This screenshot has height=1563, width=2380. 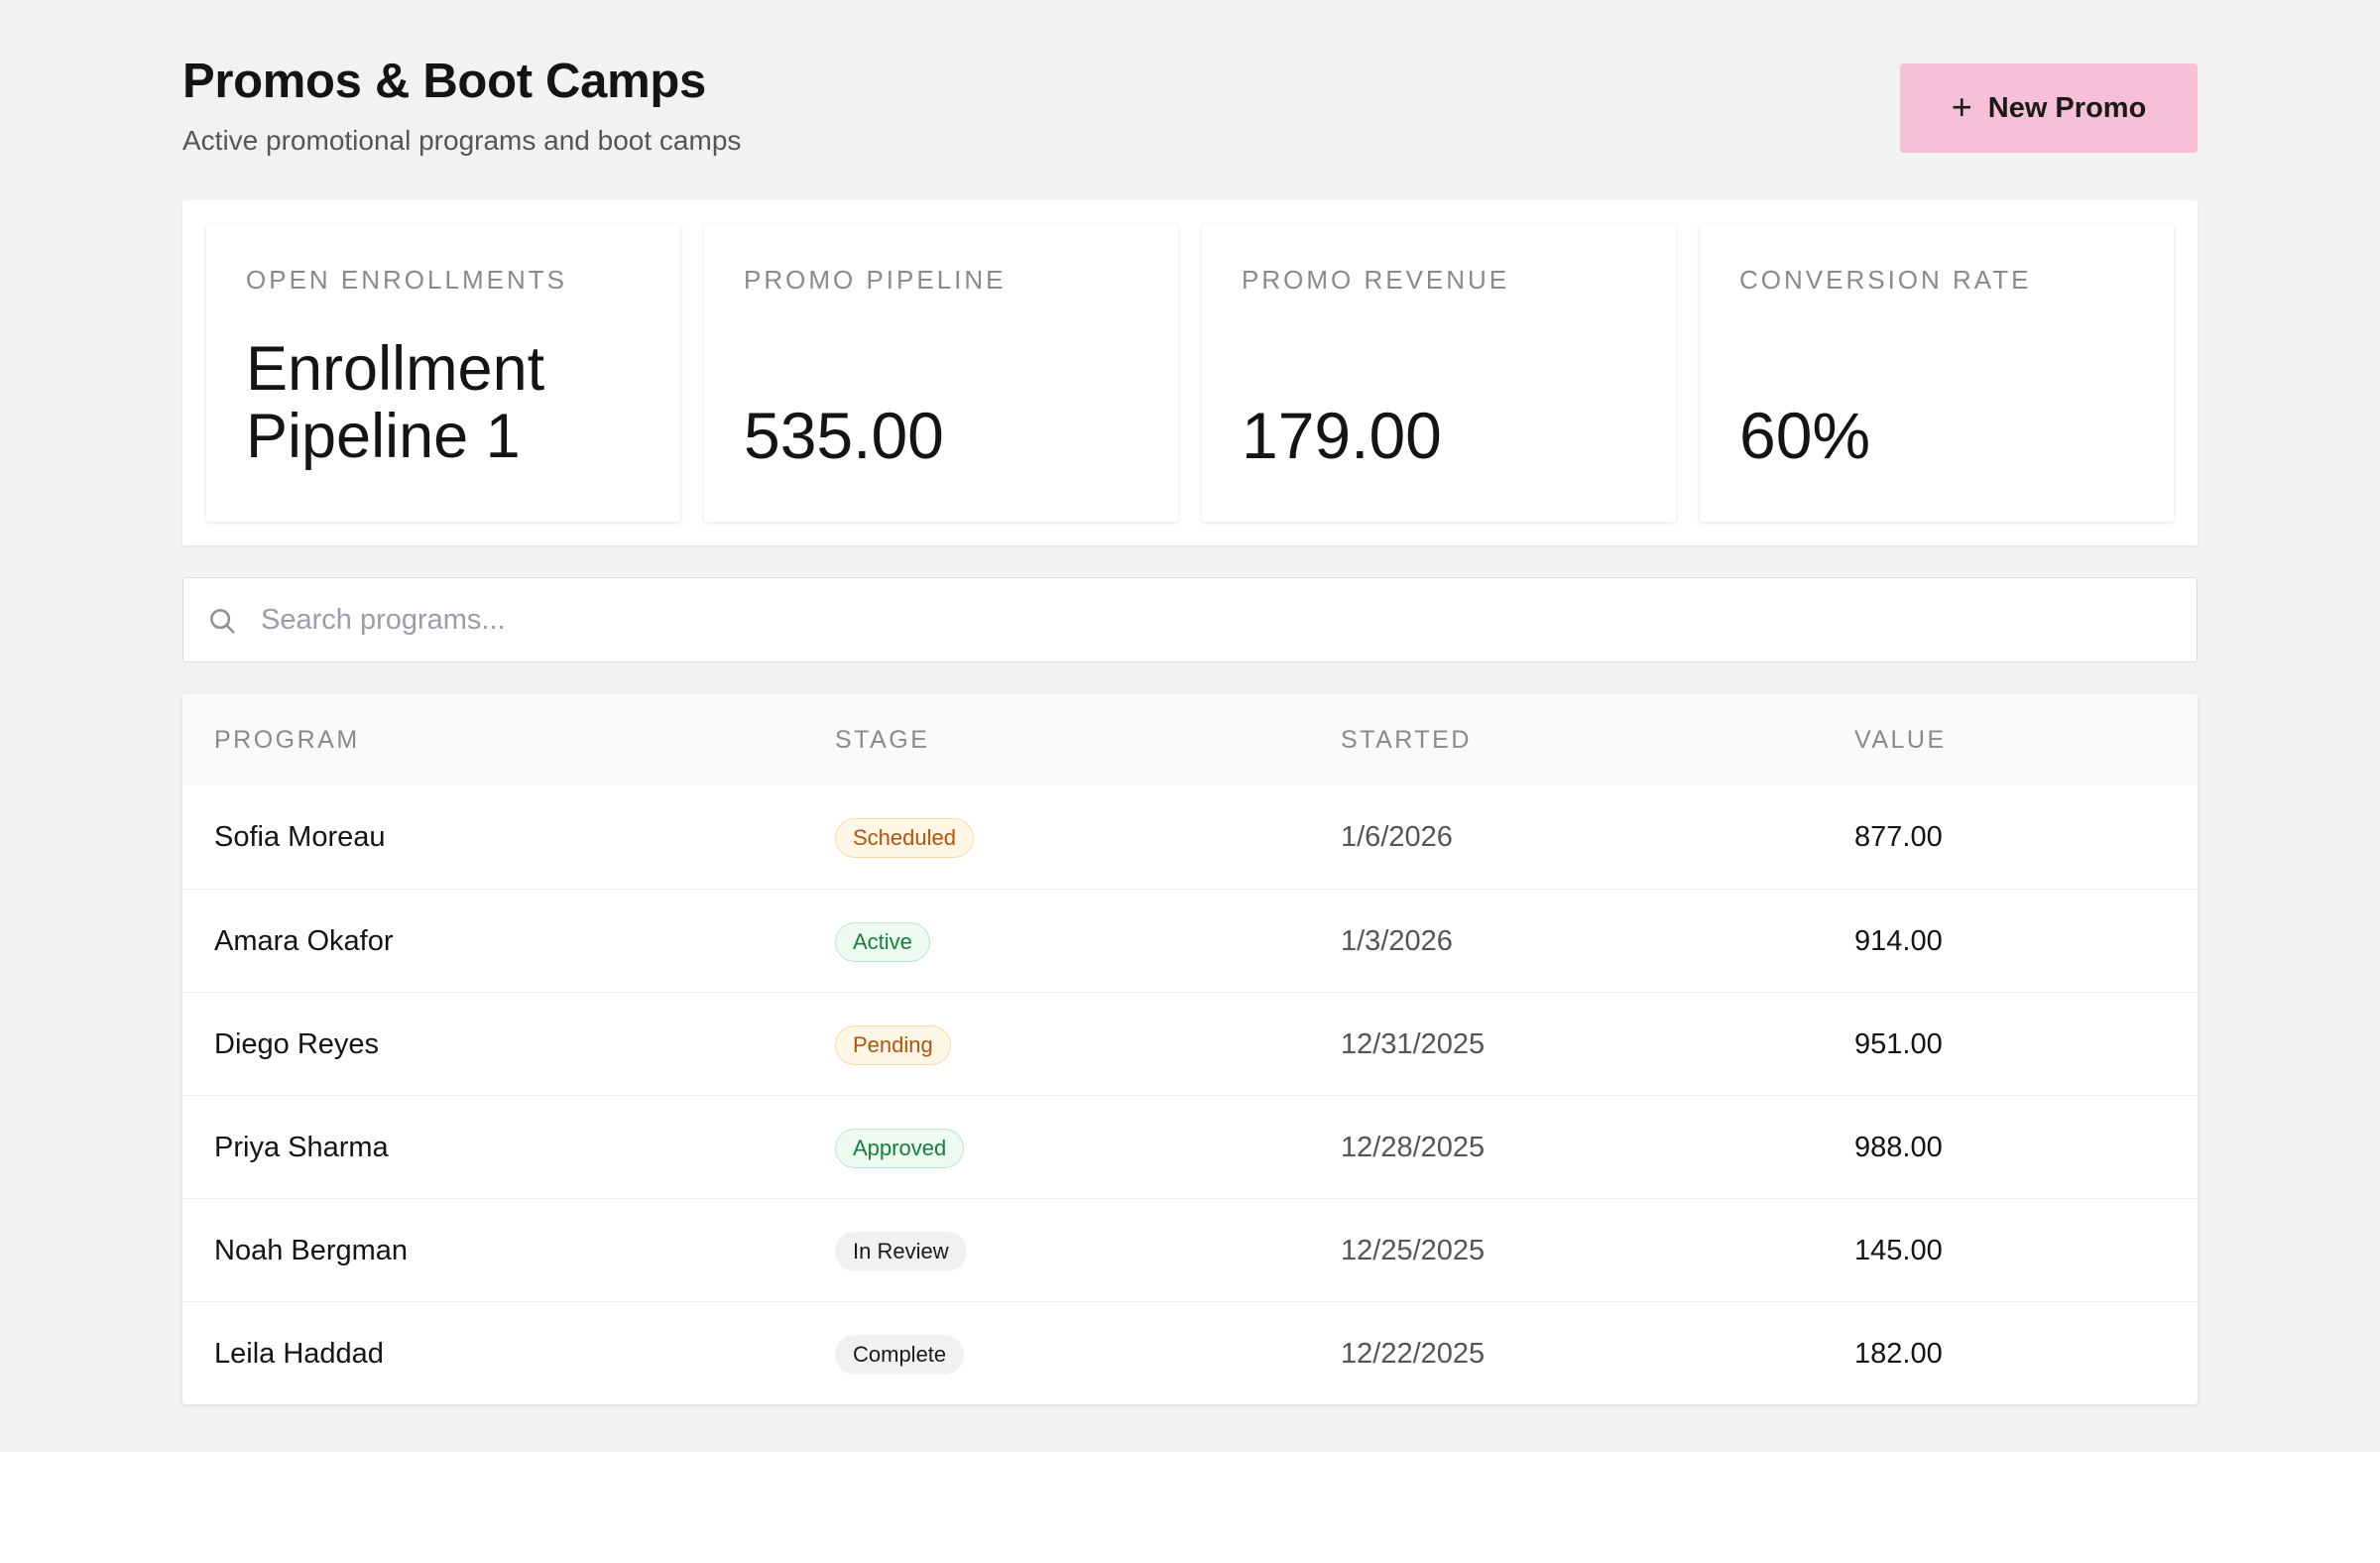 I want to click on stat-value: 535.00, so click(x=844, y=435).